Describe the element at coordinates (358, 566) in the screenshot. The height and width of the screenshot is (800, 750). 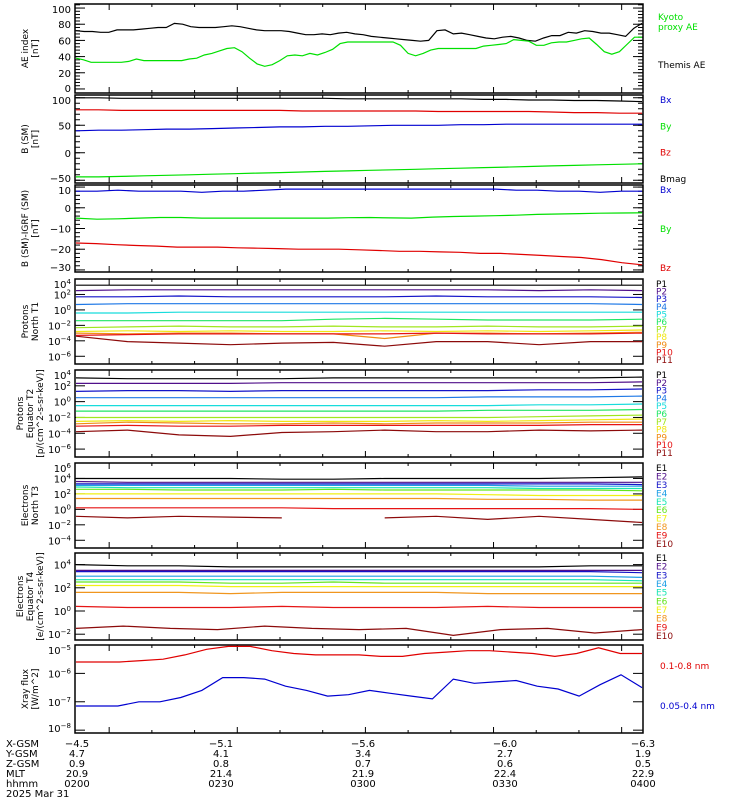
I see `series-line-e1` at that location.